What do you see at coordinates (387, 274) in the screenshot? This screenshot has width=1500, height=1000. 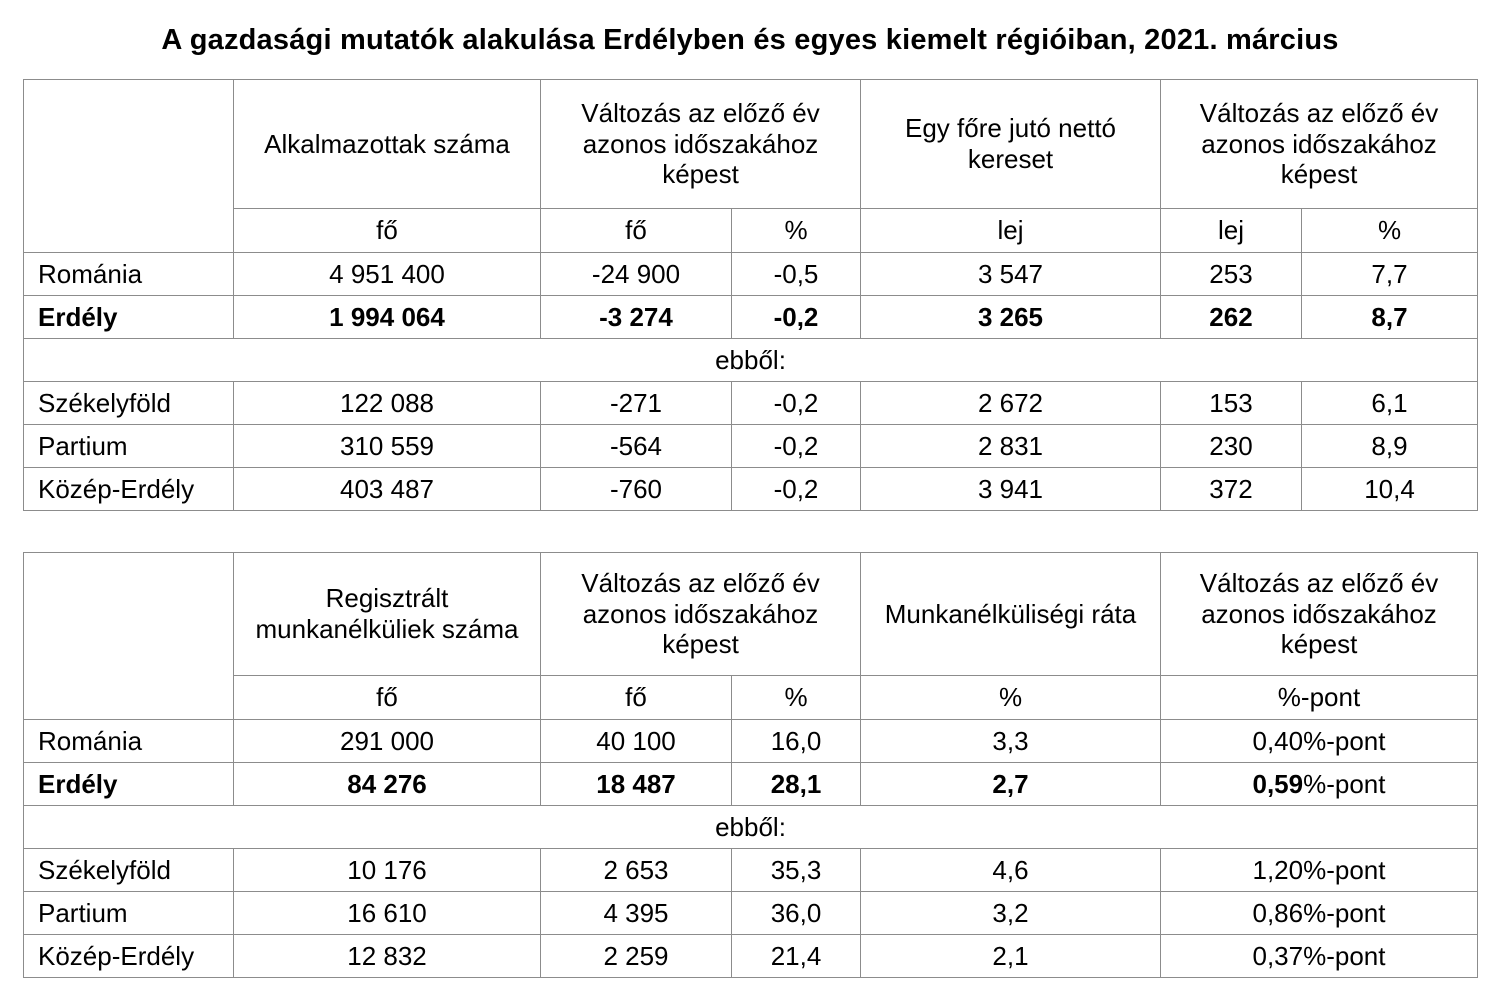 I see `value-cell: 4 951 400` at bounding box center [387, 274].